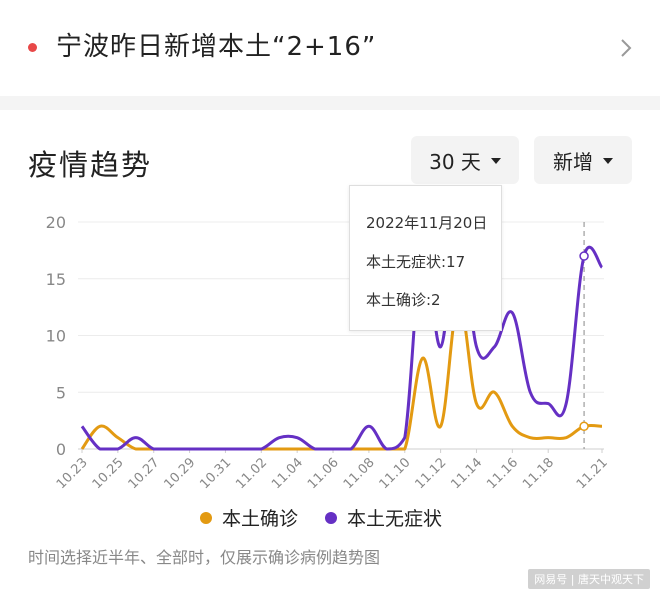 The height and width of the screenshot is (599, 660). Describe the element at coordinates (216, 47) in the screenshot. I see `headline-title: 宁波昨日新增本土“2+16”` at that location.